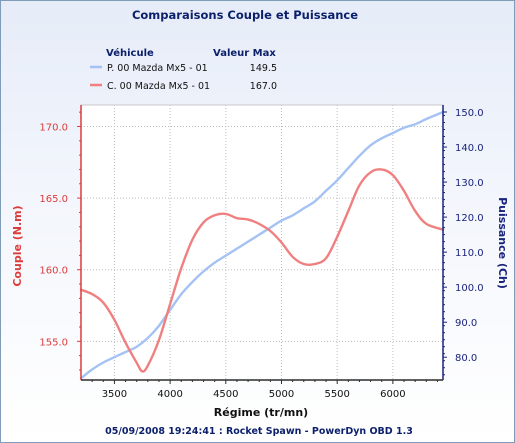  What do you see at coordinates (53, 342) in the screenshot?
I see `y-left-tick-label: 155.0` at bounding box center [53, 342].